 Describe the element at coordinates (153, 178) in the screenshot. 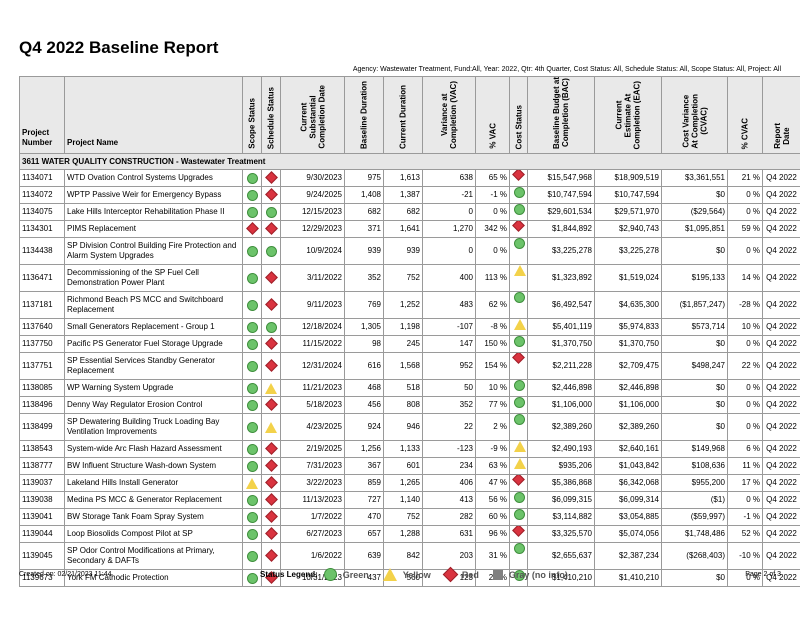

I see `project-name-cell: WTD Ovation Control Systems Upgrades` at that location.